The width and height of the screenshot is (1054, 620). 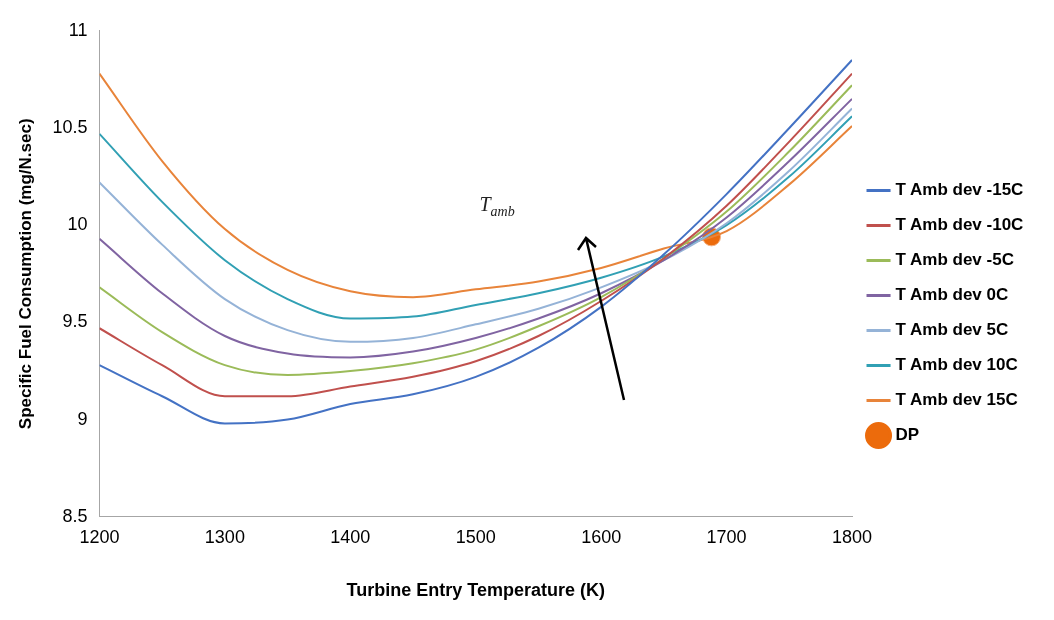 What do you see at coordinates (70, 126) in the screenshot?
I see `y-tick-label: 10.5` at bounding box center [70, 126].